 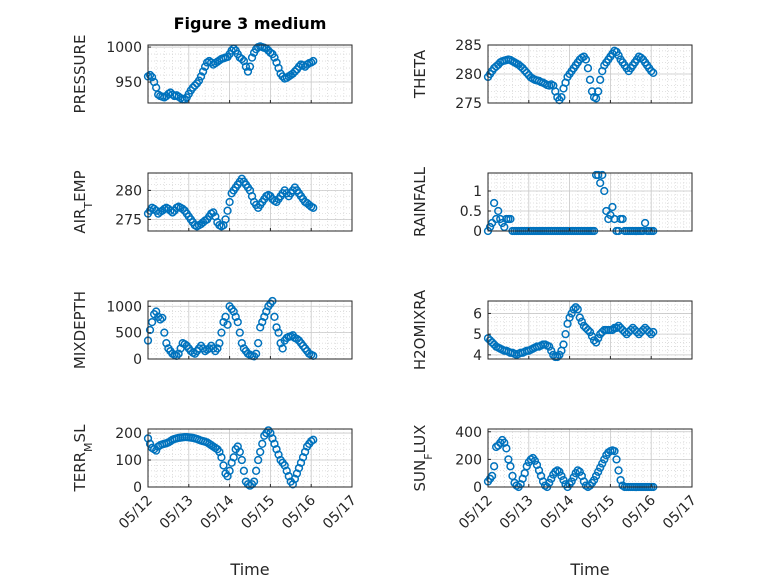 I want to click on subplot-4: 0 0.5 1 RAINFALL, so click(x=552, y=203).